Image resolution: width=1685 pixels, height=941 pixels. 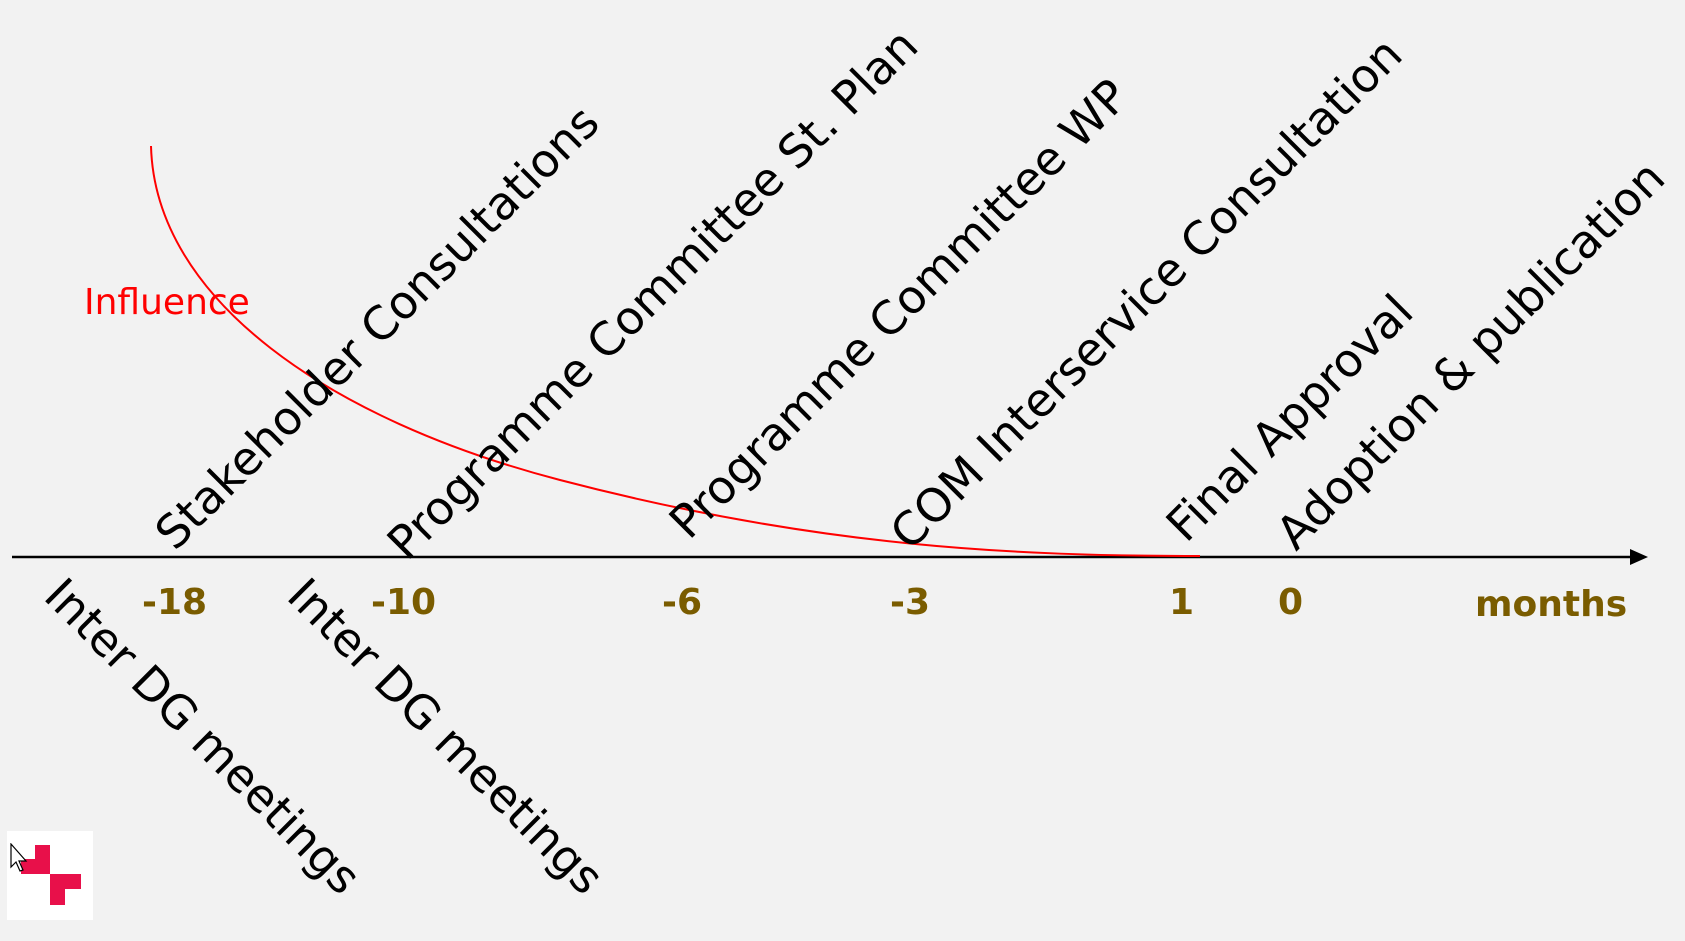 What do you see at coordinates (910, 602) in the screenshot?
I see `tick-label-minus-3: -3` at bounding box center [910, 602].